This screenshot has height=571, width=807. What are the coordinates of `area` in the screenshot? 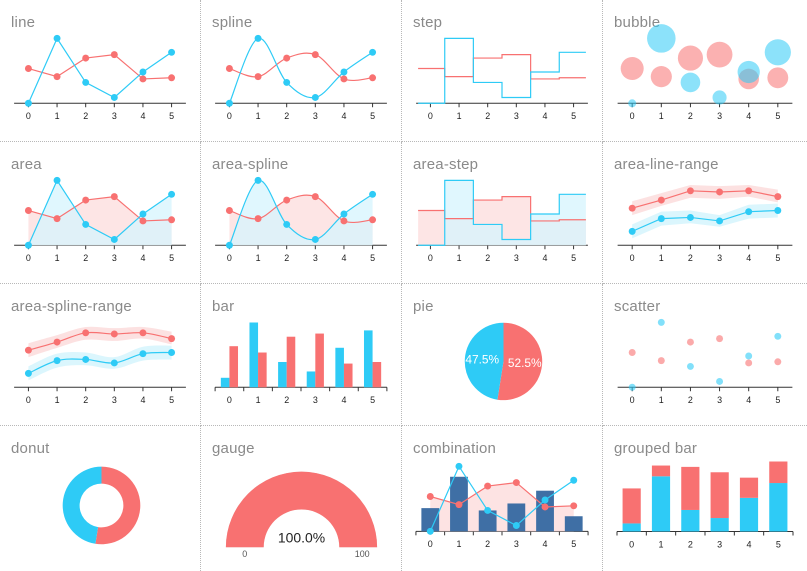 It's located at (100, 213).